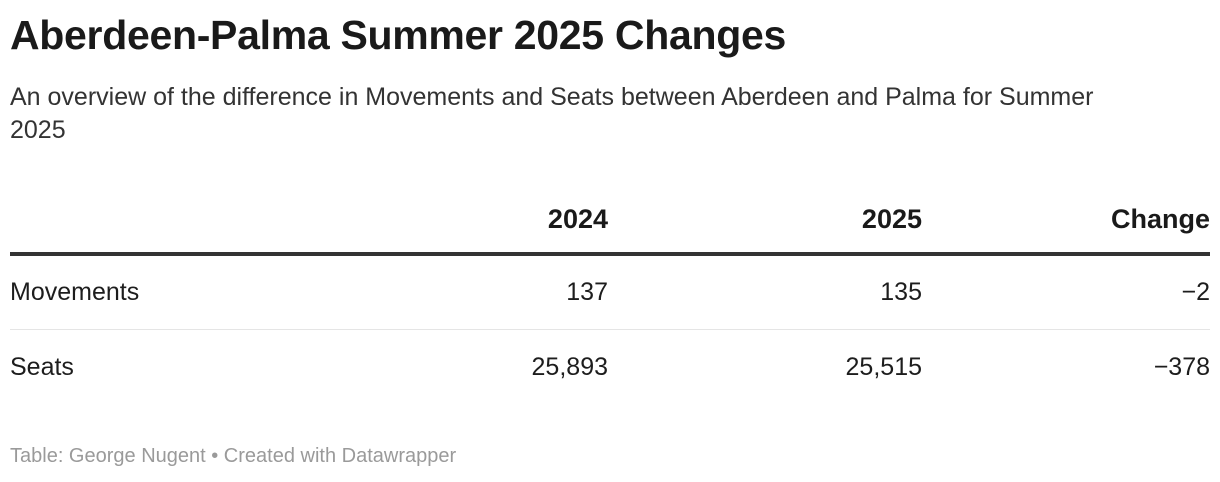  I want to click on header-cell-2025: 2025, so click(891, 218).